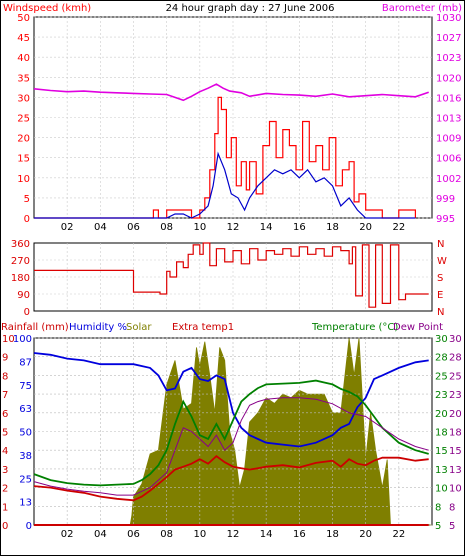  Describe the element at coordinates (98, 327) in the screenshot. I see `humidity-axis-label: Humidity %` at that location.